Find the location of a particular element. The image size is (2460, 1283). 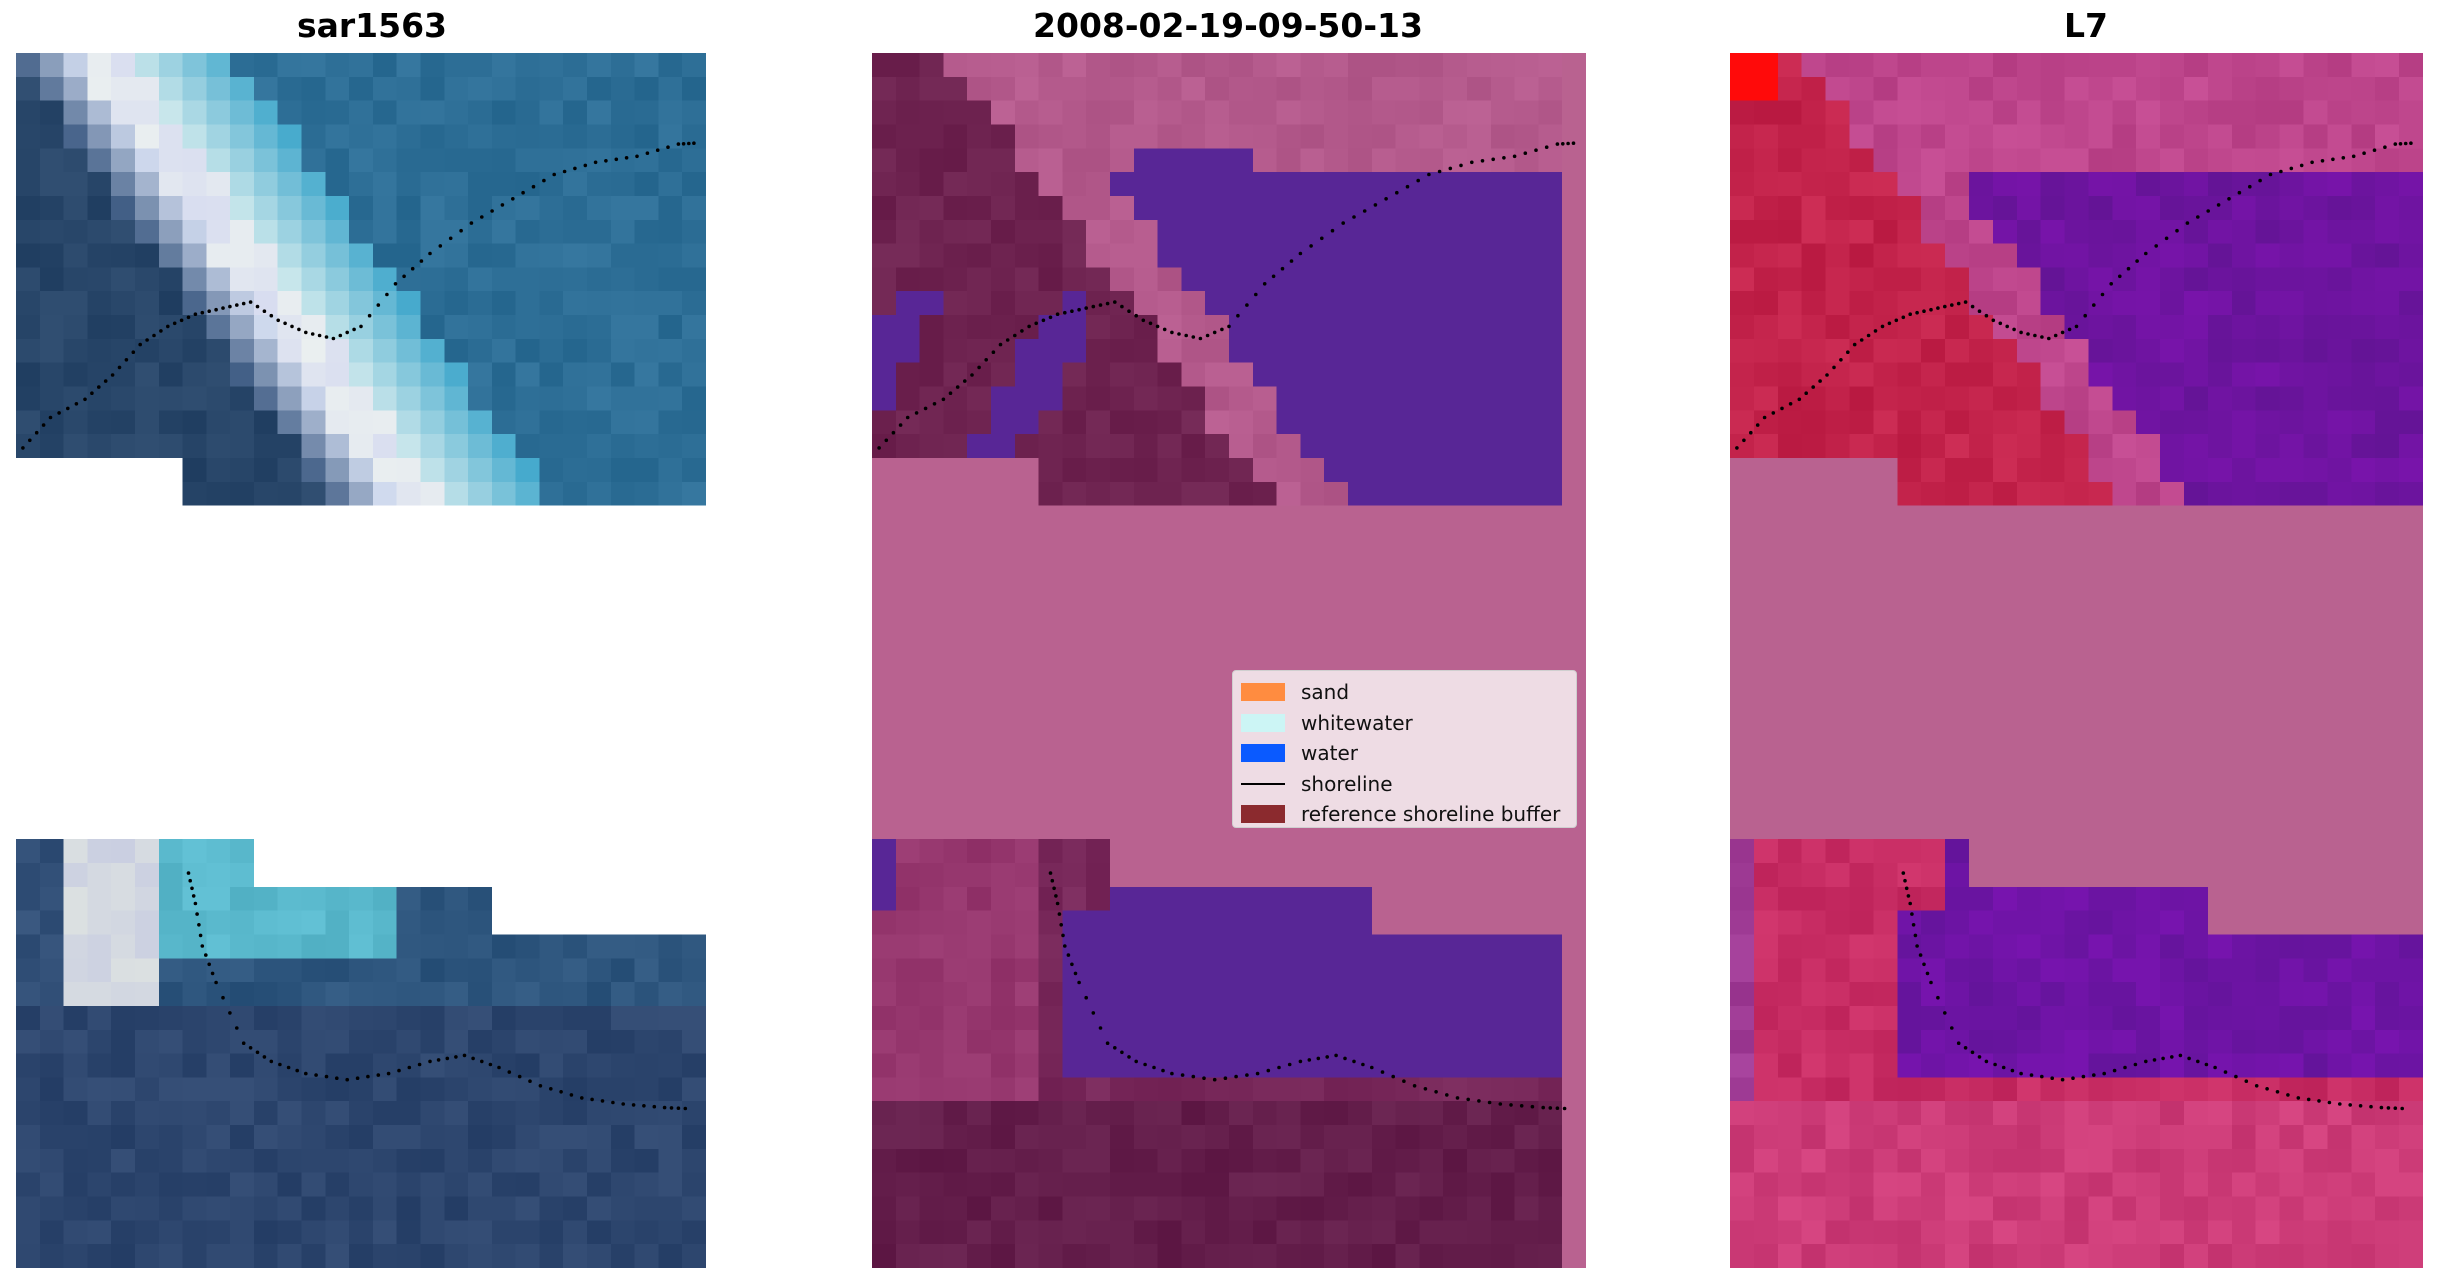

legend-item-water: water is located at coordinates (1404, 753).